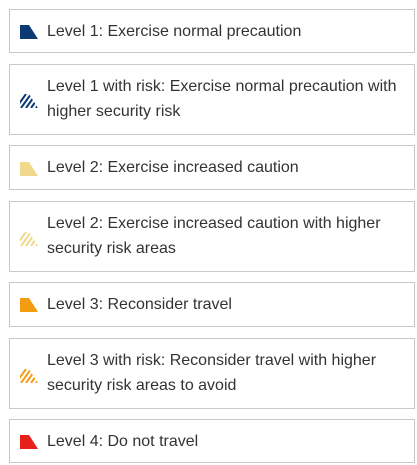 Image resolution: width=417 pixels, height=465 pixels. I want to click on level-2-risk-hatched-flag-icon, so click(29, 239).